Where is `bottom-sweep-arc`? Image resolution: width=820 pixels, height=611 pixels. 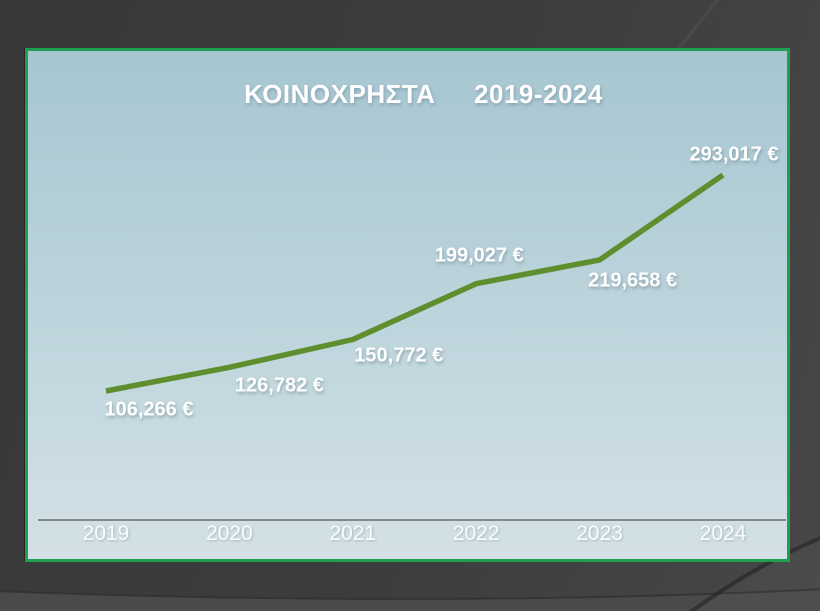 bottom-sweep-arc is located at coordinates (410, 600).